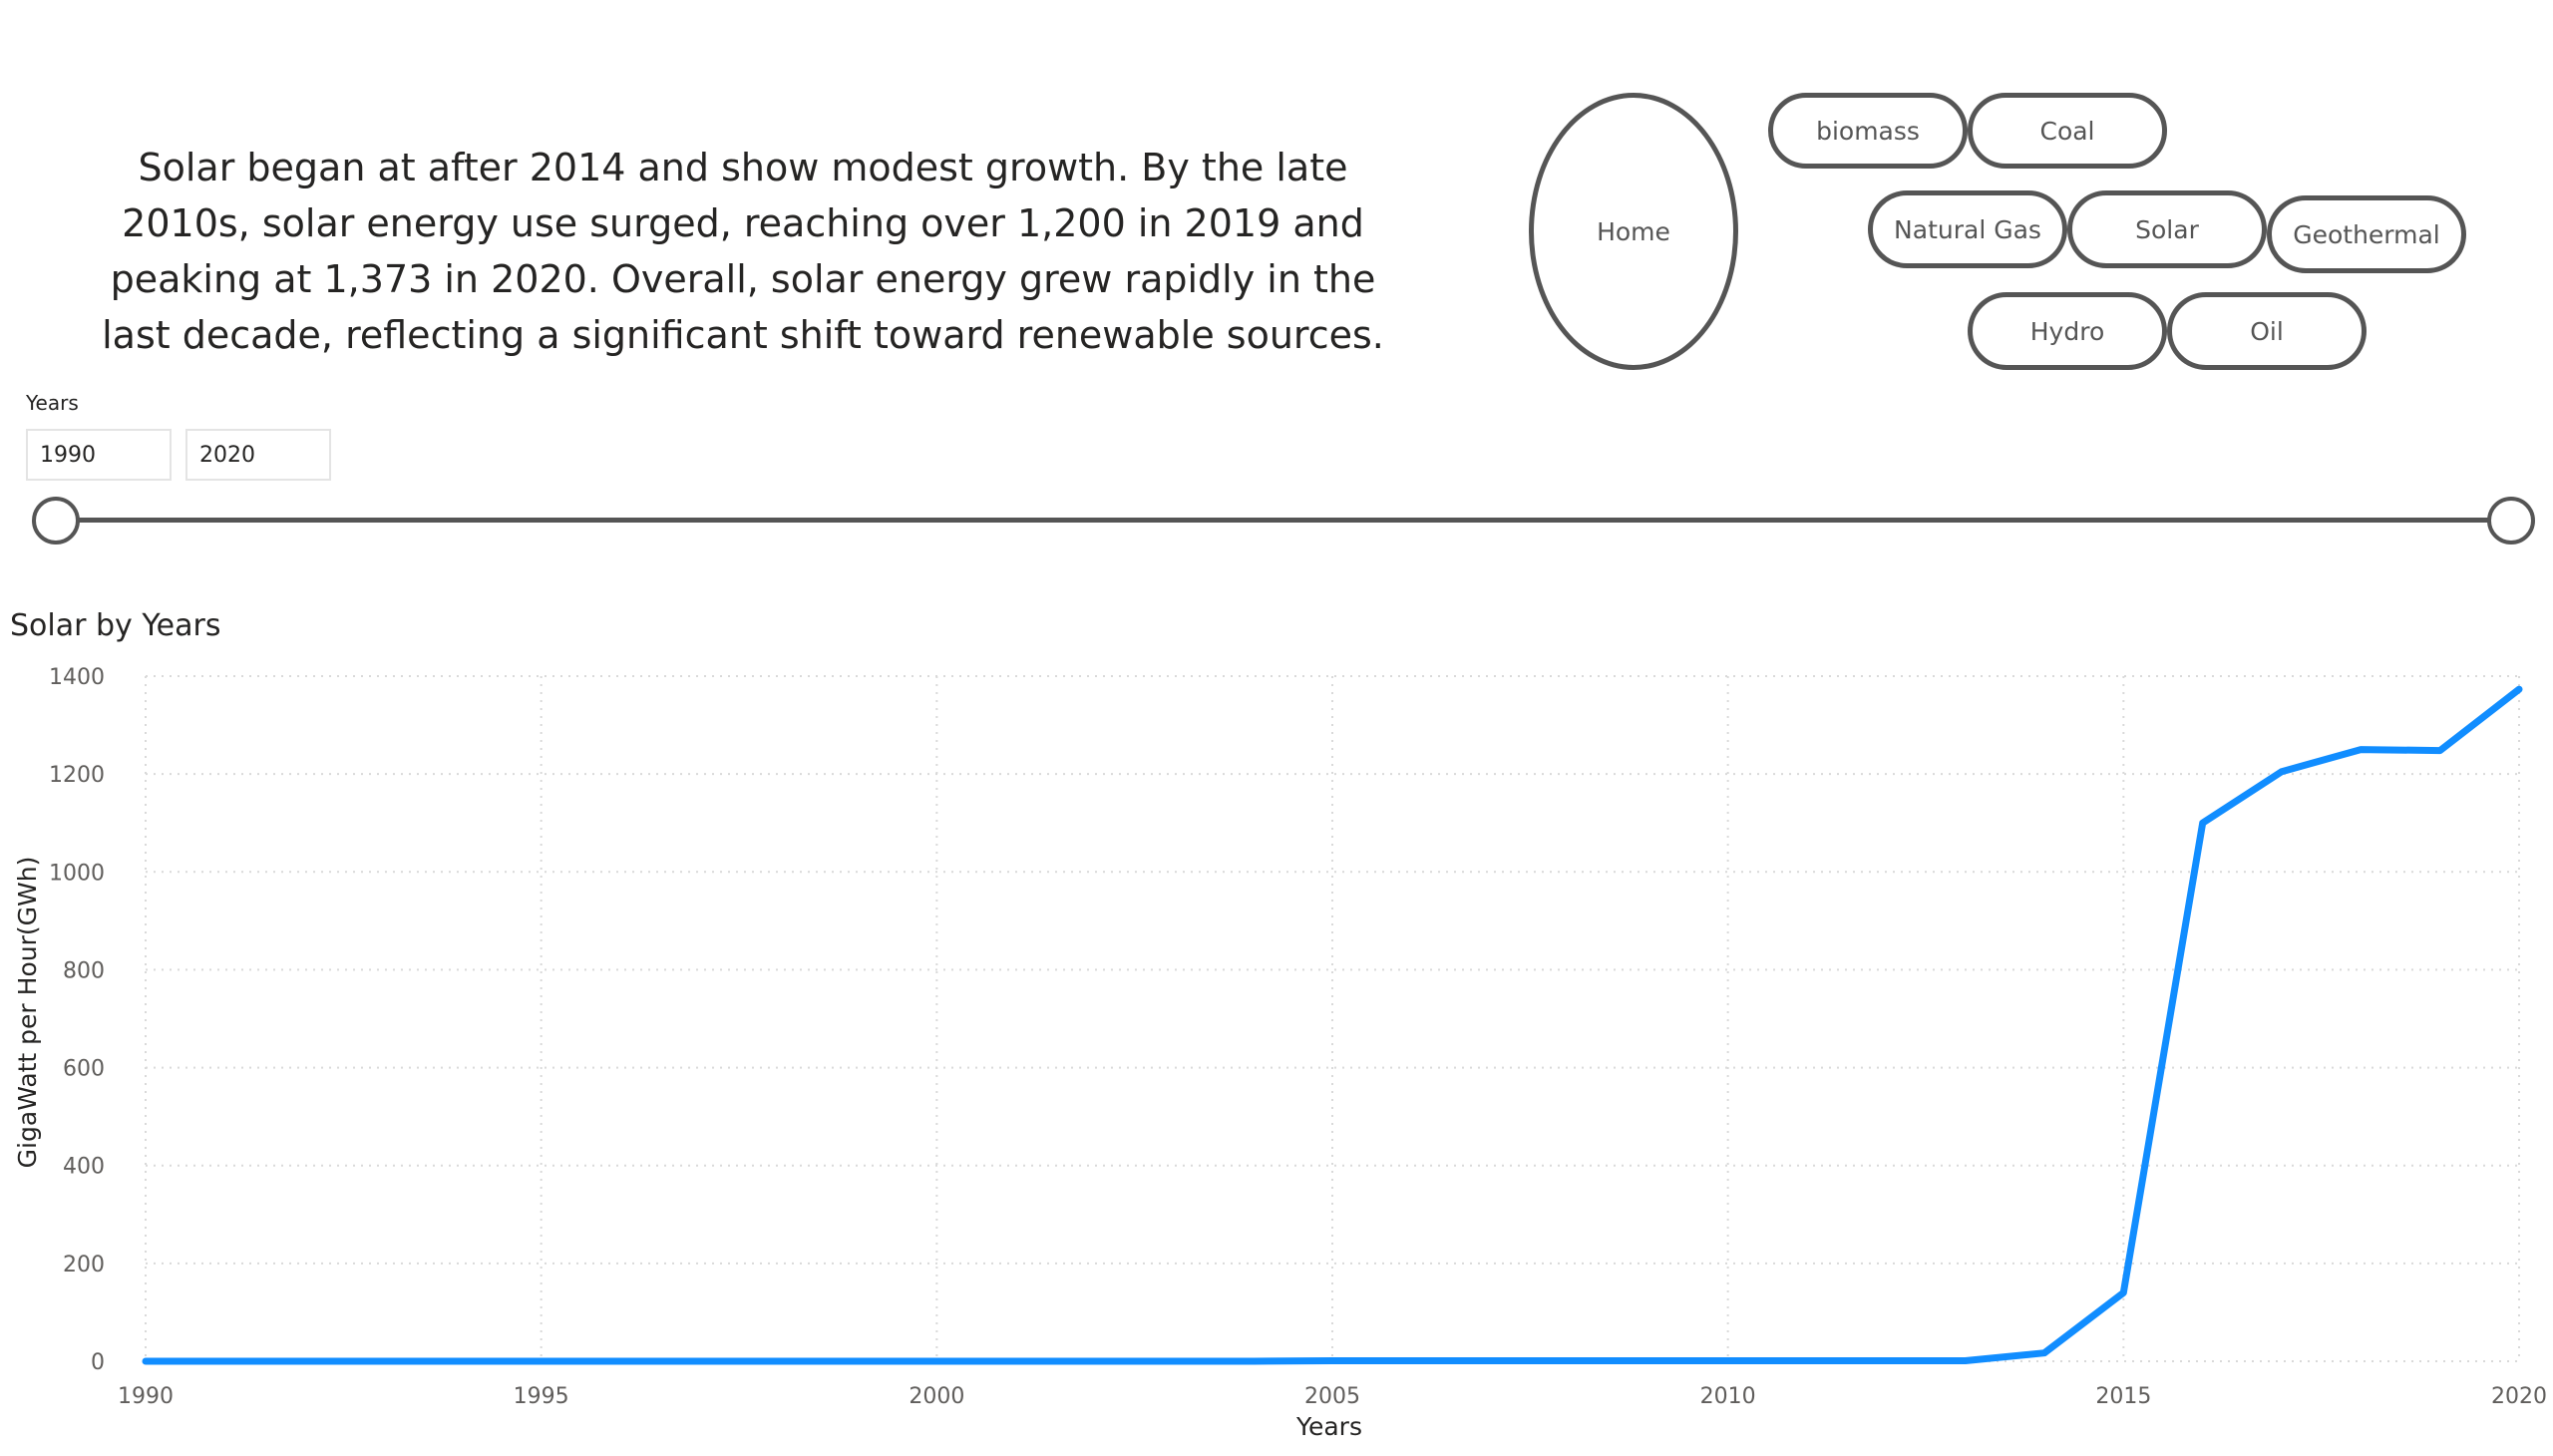 The image size is (2553, 1456). I want to click on y-tick-label: 200, so click(84, 1265).